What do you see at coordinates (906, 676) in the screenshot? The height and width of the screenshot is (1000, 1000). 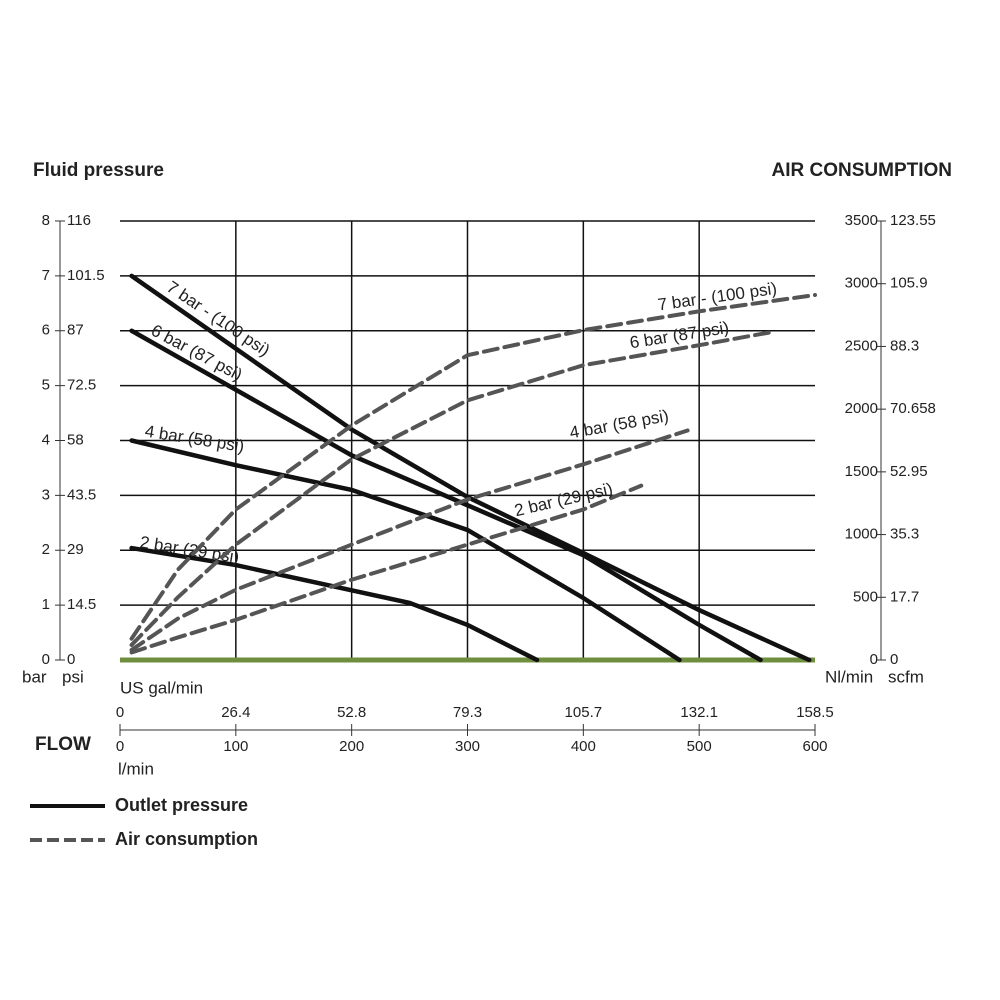 I see `y2-alt-unit: scfm` at bounding box center [906, 676].